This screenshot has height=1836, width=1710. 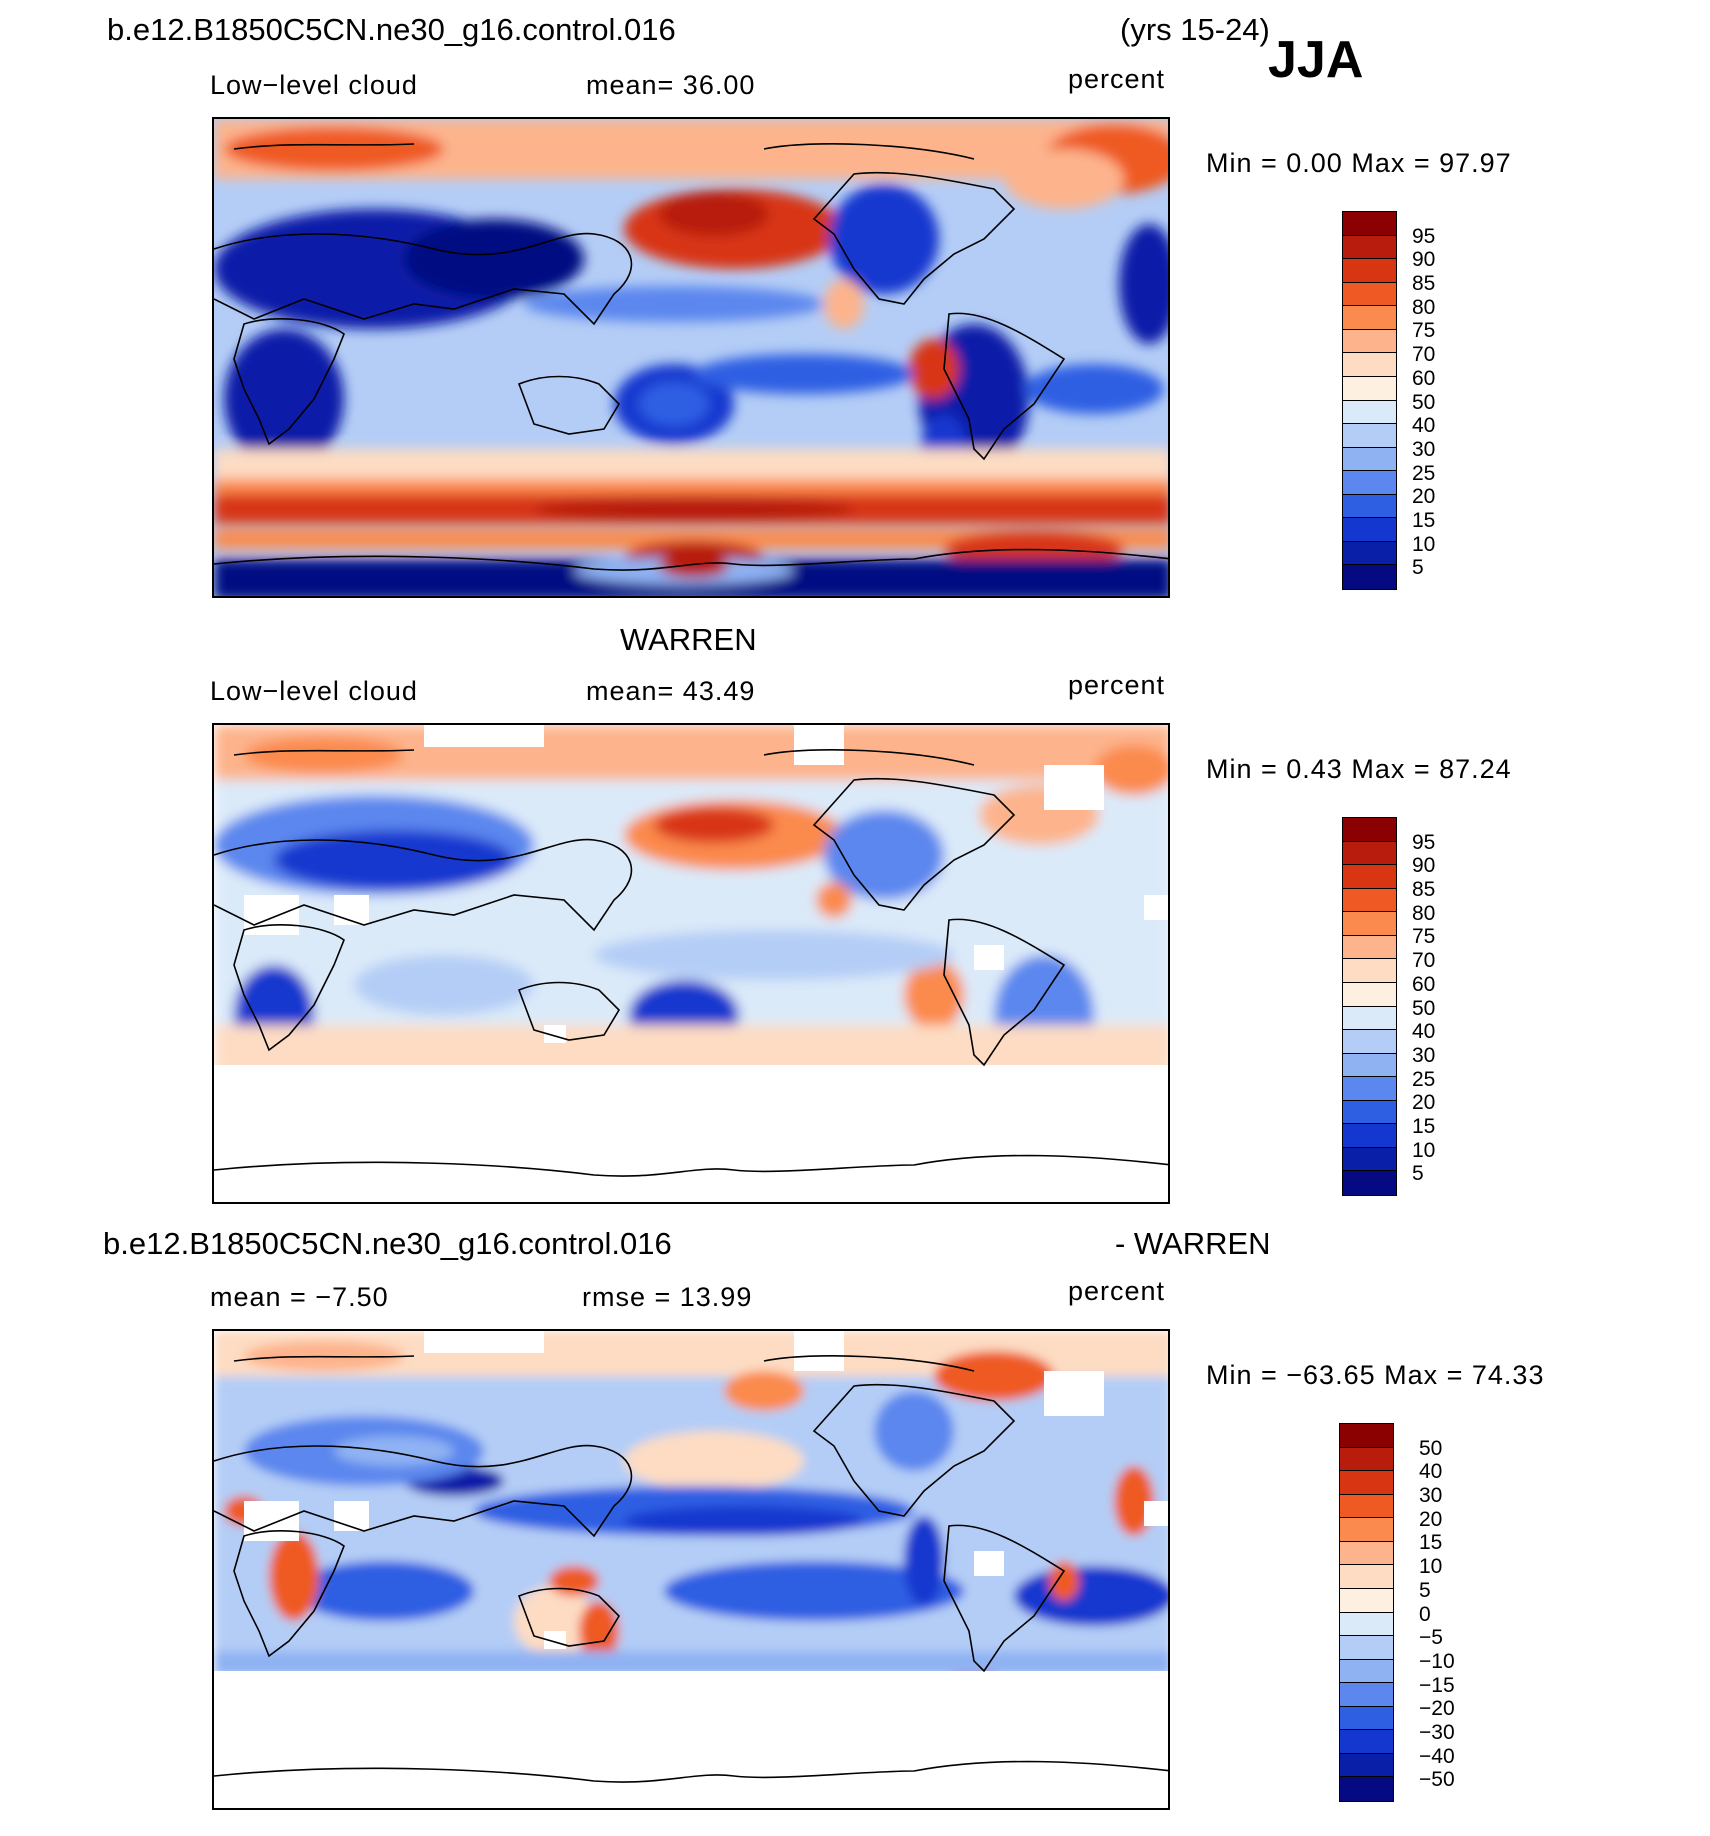 What do you see at coordinates (1437, 1756) in the screenshot?
I see `colorbar-tick-label: −40` at bounding box center [1437, 1756].